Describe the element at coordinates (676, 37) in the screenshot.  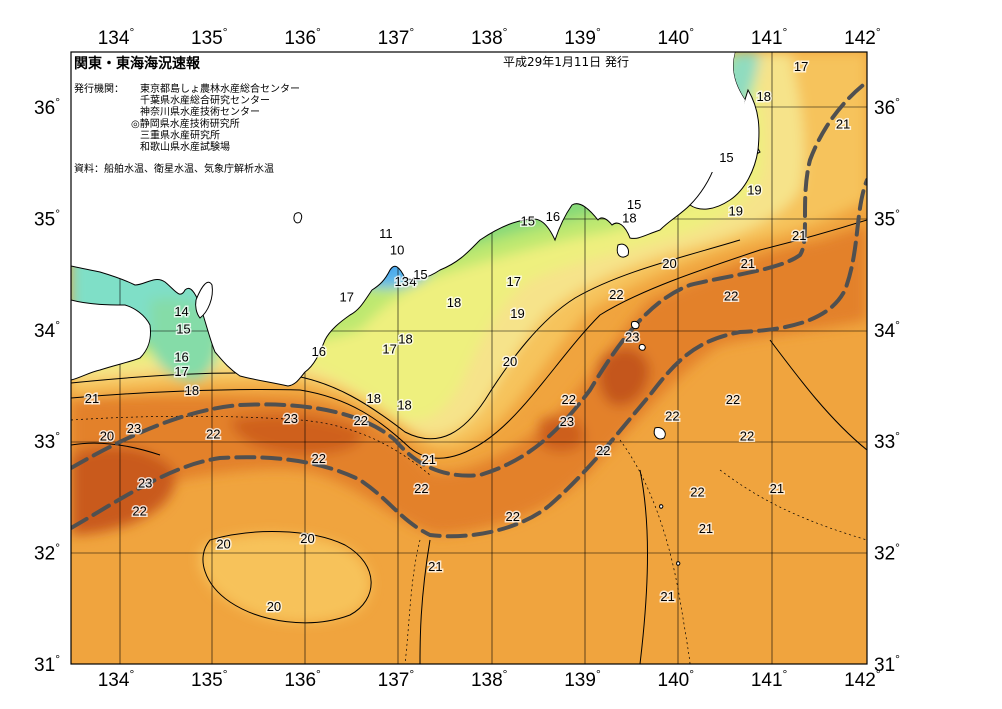
I see `lon-label-top: 140°` at that location.